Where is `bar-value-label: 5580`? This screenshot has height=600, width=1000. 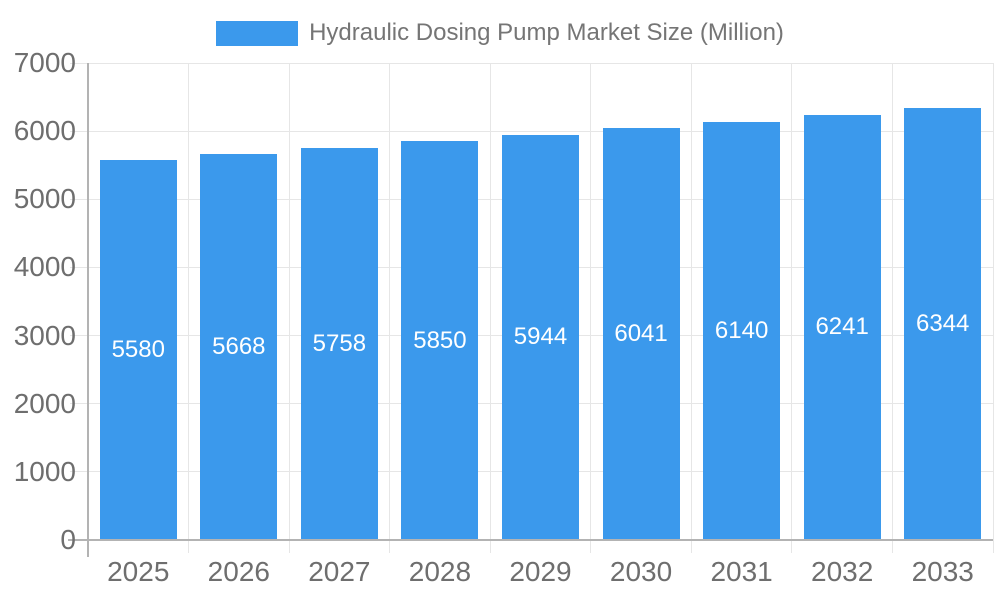
bar-value-label: 5580 is located at coordinates (138, 349).